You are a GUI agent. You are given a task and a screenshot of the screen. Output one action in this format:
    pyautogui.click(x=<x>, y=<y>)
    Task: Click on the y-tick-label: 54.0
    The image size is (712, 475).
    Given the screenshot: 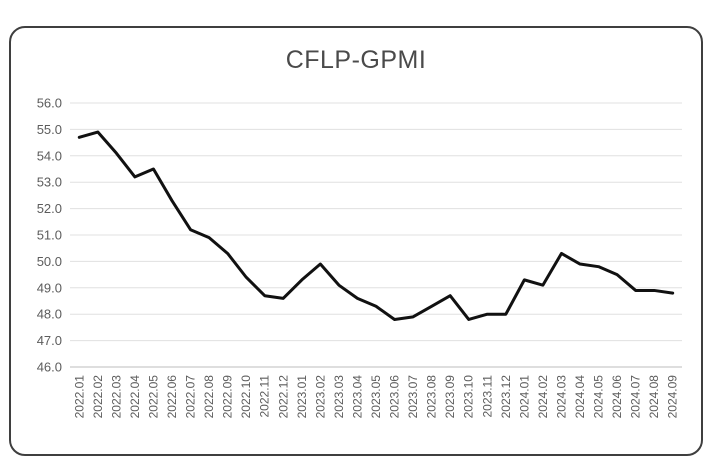 What is the action you would take?
    pyautogui.click(x=49, y=155)
    